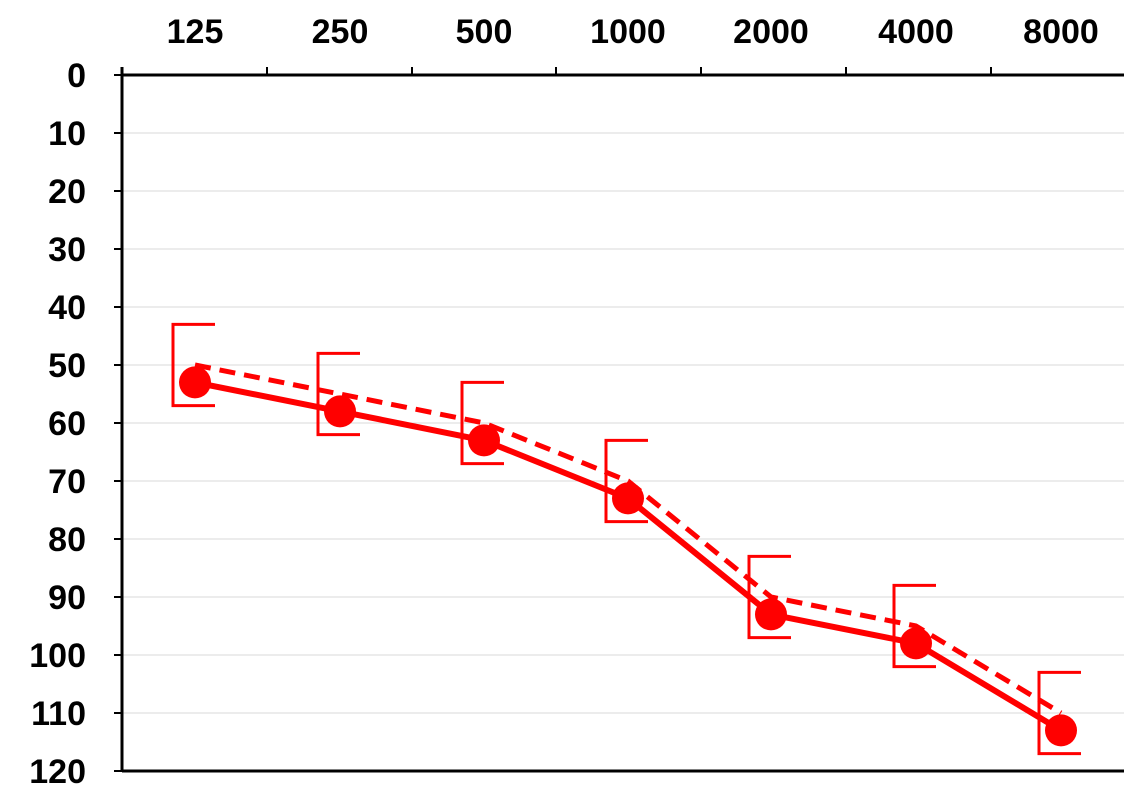 This screenshot has height=787, width=1124. I want to click on x-tick-label: 1000, so click(628, 32).